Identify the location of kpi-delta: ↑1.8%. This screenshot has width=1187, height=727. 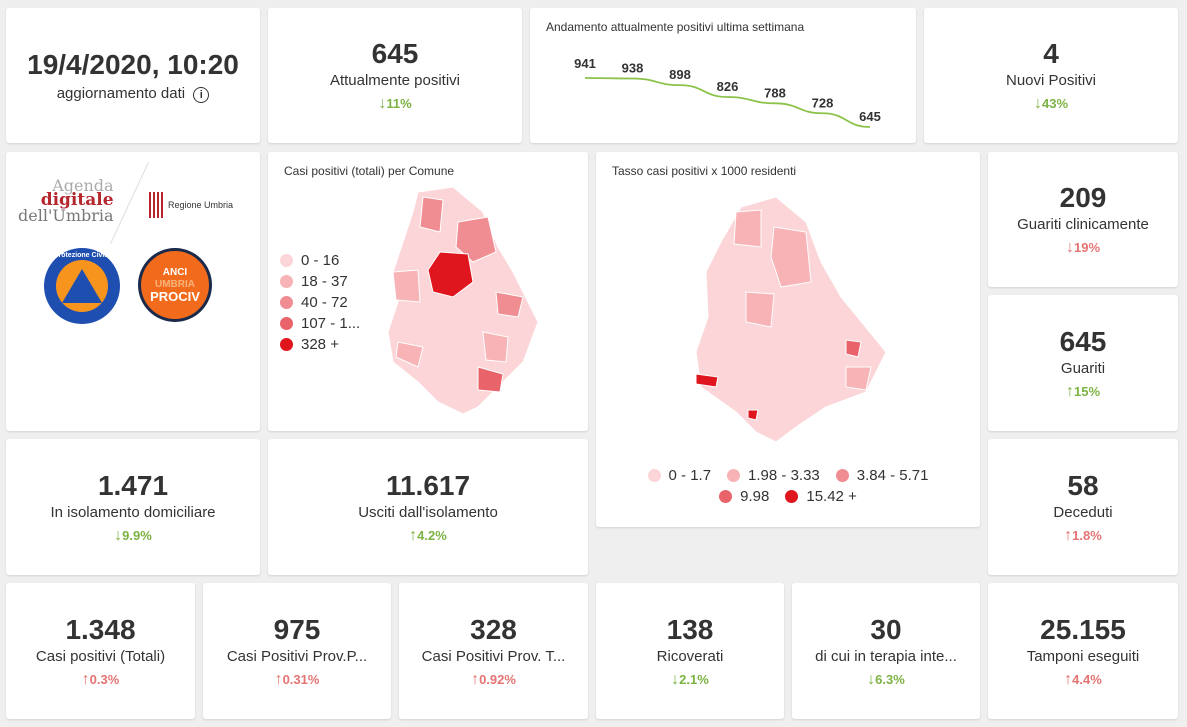
(1083, 535).